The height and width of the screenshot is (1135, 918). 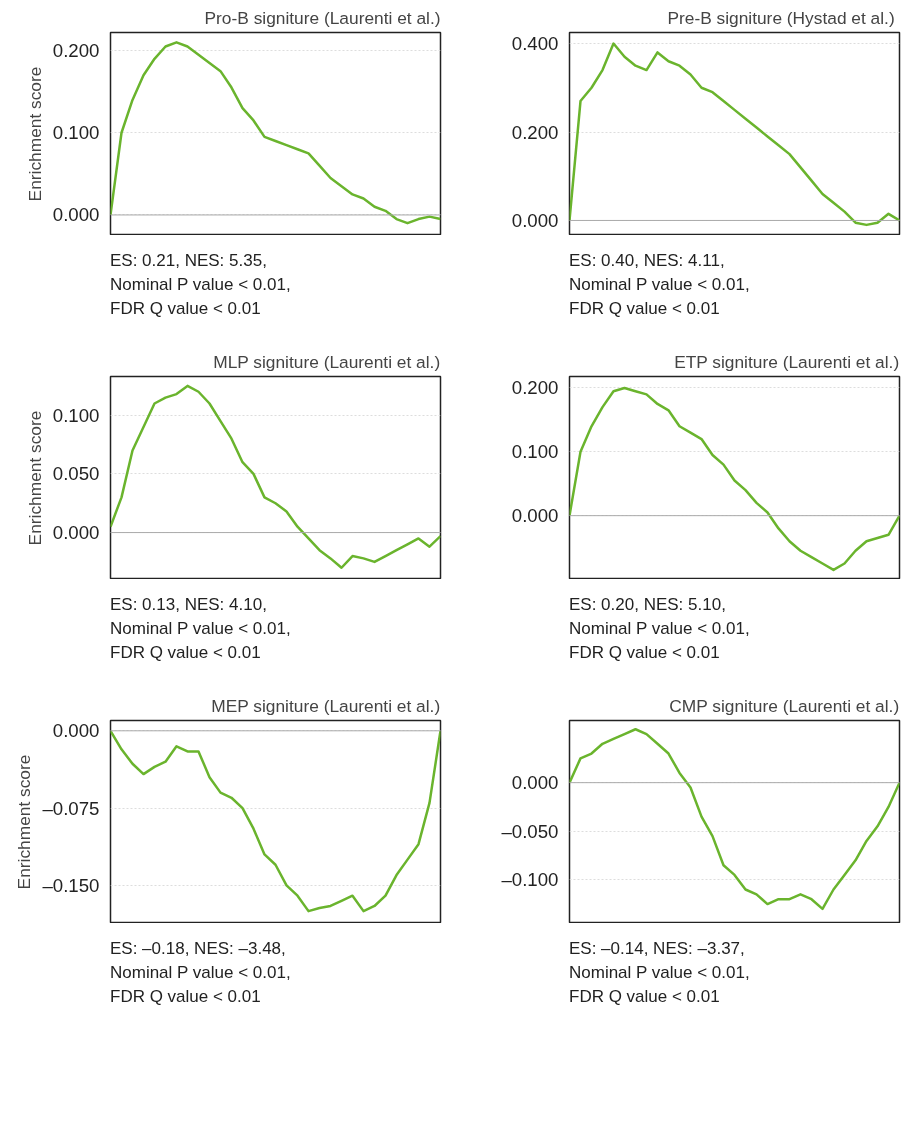 What do you see at coordinates (647, 260) in the screenshot?
I see `text: ES: 0.40, NES: 4.11,` at bounding box center [647, 260].